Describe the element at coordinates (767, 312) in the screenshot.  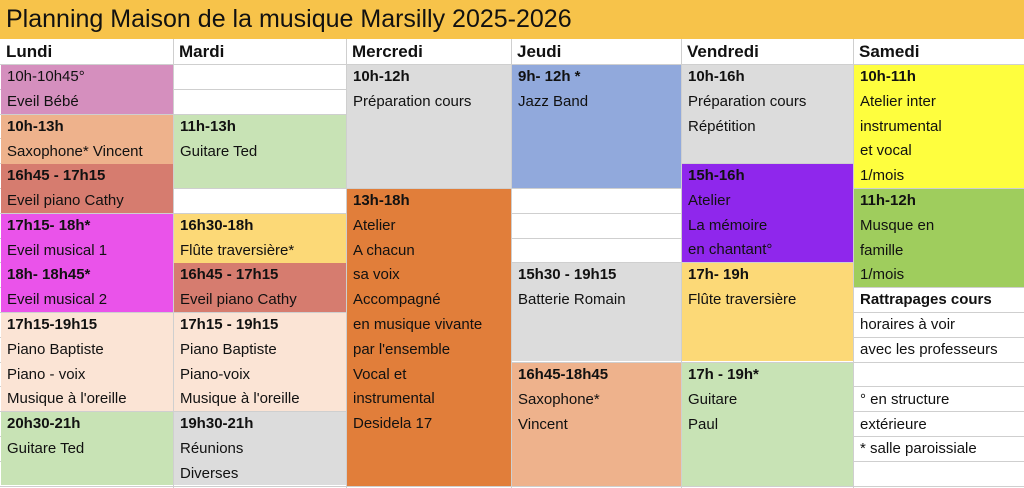
I see `schedule-block-vendredi: 17h- 19h Flûte traversière` at that location.